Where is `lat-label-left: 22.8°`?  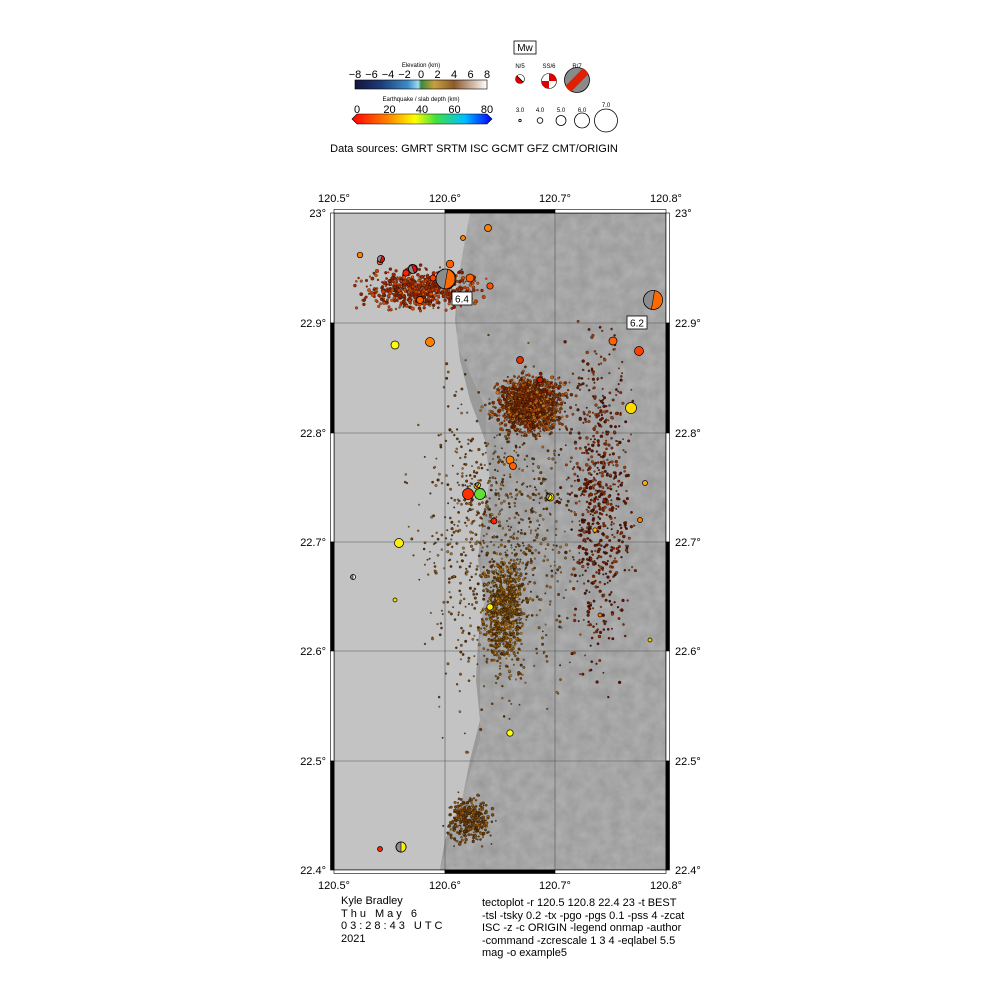
lat-label-left: 22.8° is located at coordinates (313, 434).